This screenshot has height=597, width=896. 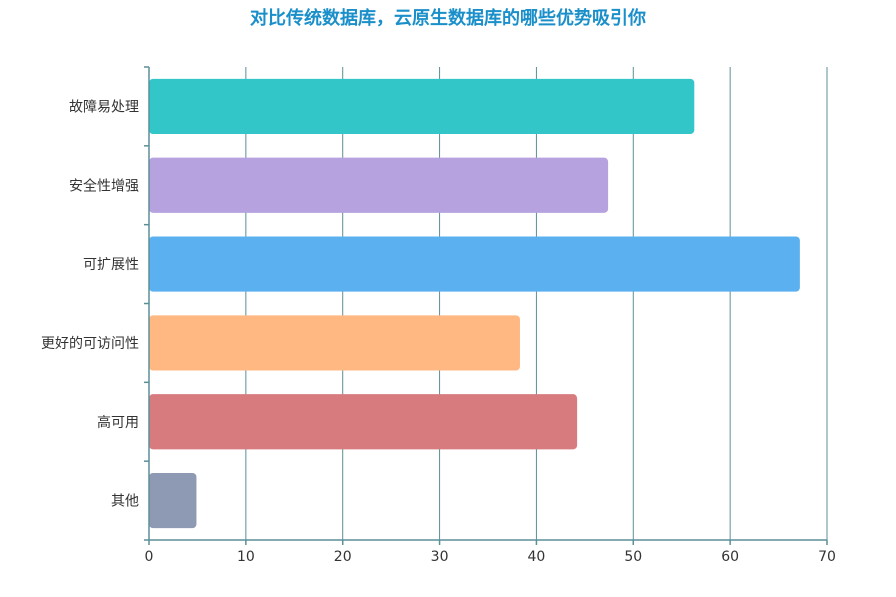 What do you see at coordinates (633, 557) in the screenshot?
I see `x-tick-label: 50` at bounding box center [633, 557].